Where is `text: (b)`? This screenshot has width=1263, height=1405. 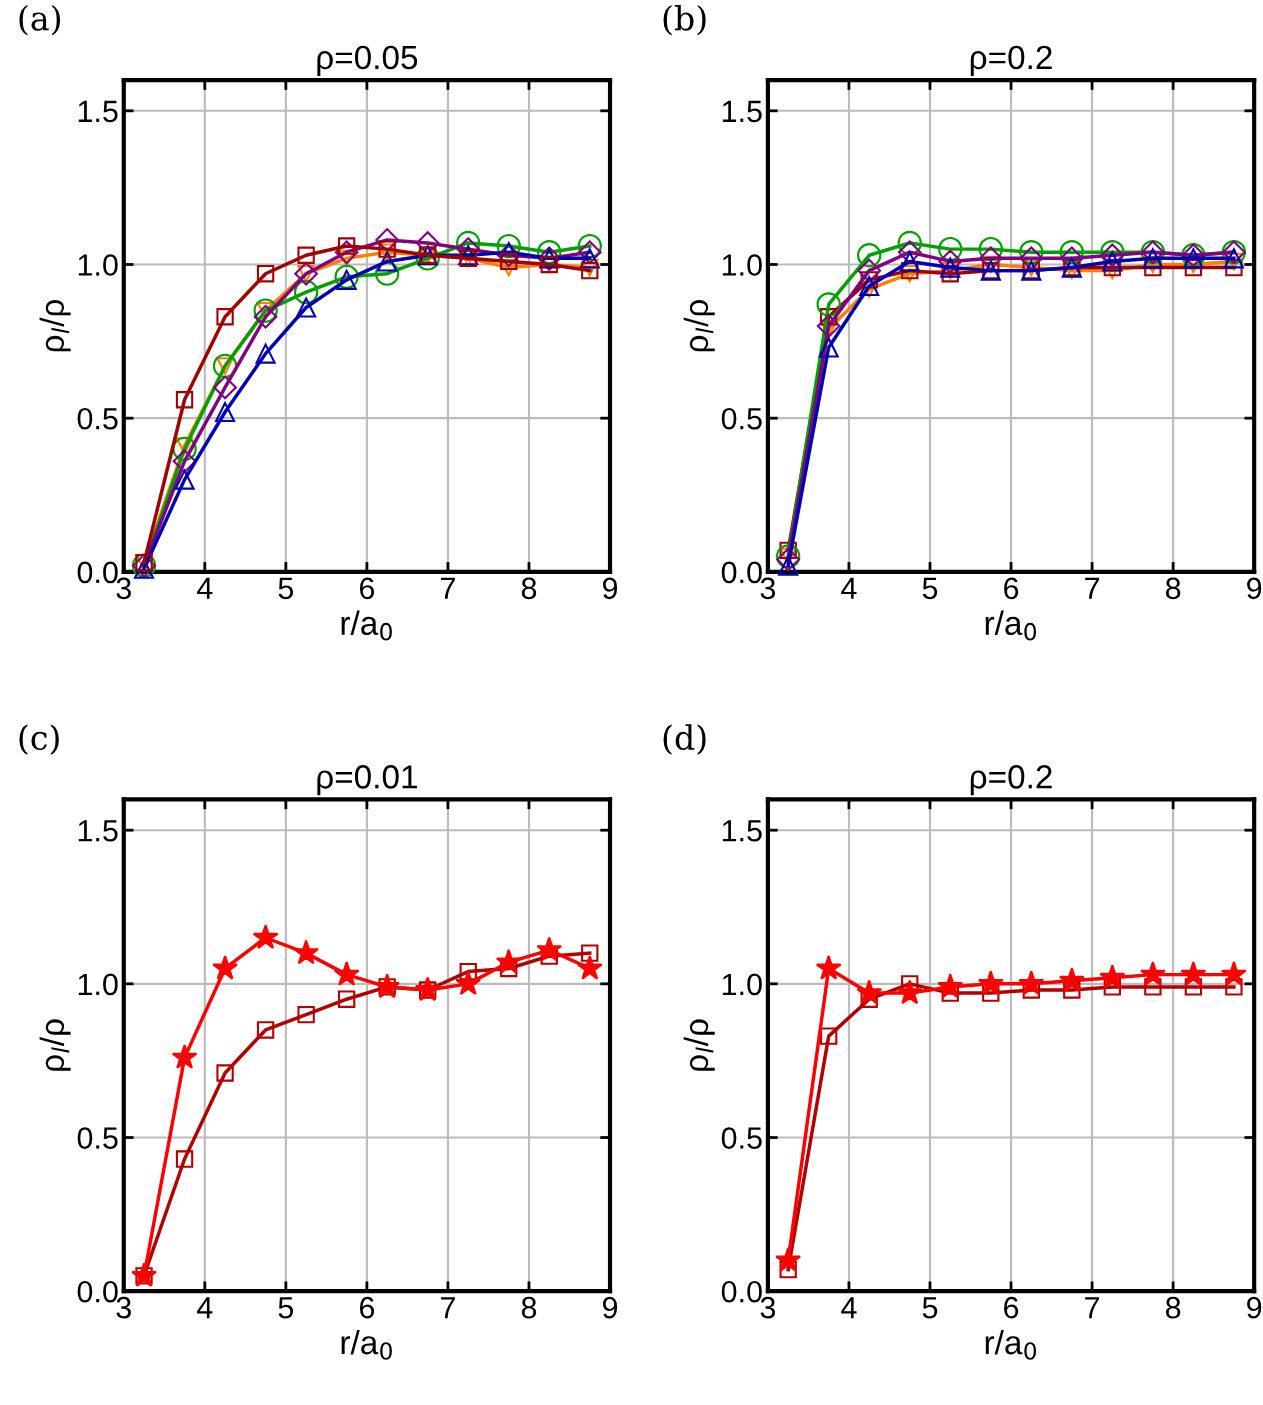 text: (b) is located at coordinates (684, 20).